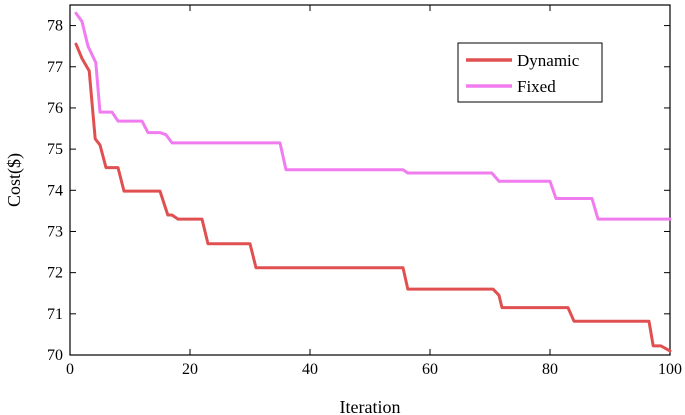 The image size is (685, 415). I want to click on y-axis-label: Cost($), so click(14, 180).